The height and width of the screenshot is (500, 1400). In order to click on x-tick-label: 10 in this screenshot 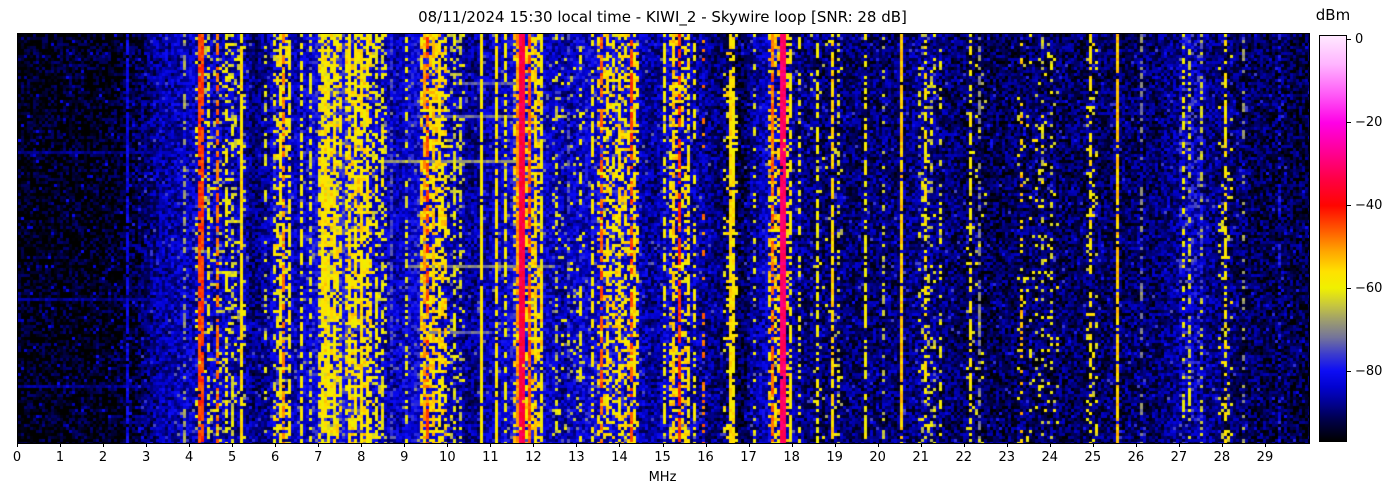, I will do `click(447, 457)`.